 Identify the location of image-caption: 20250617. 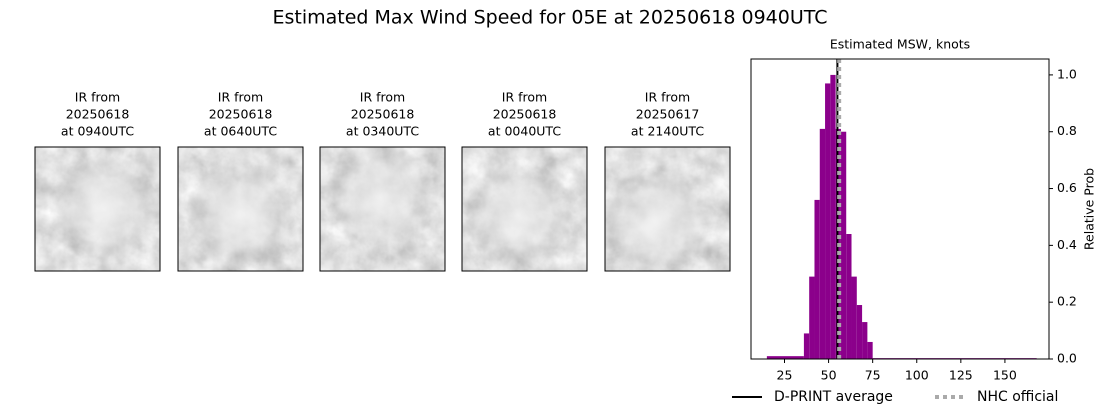
(668, 114).